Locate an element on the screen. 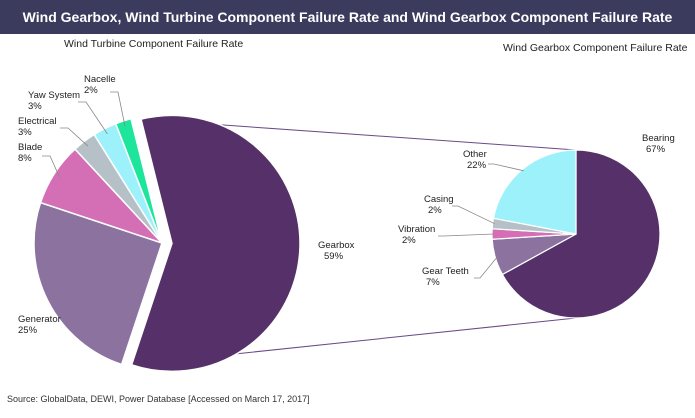 The image size is (695, 418). label-gear-teeth: Gear Teeth is located at coordinates (445, 271).